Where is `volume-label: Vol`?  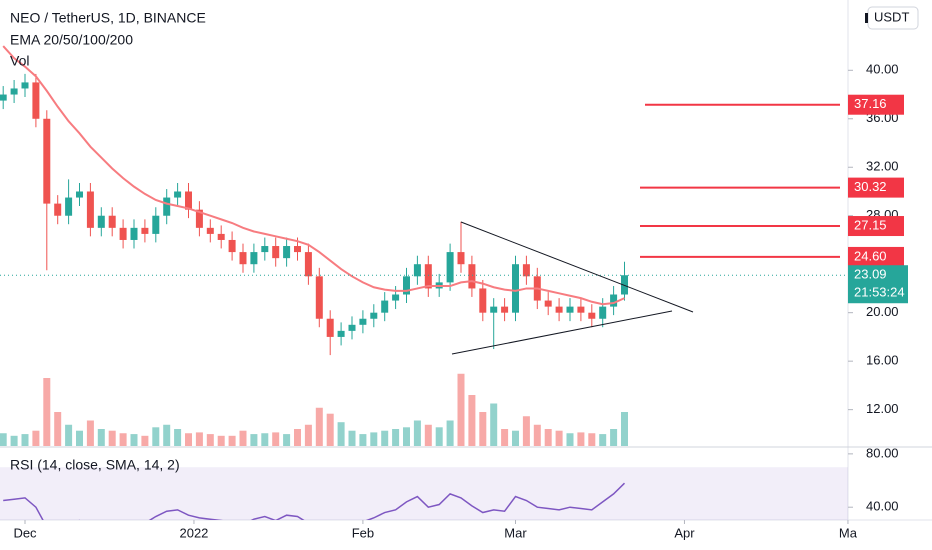 volume-label: Vol is located at coordinates (19, 61).